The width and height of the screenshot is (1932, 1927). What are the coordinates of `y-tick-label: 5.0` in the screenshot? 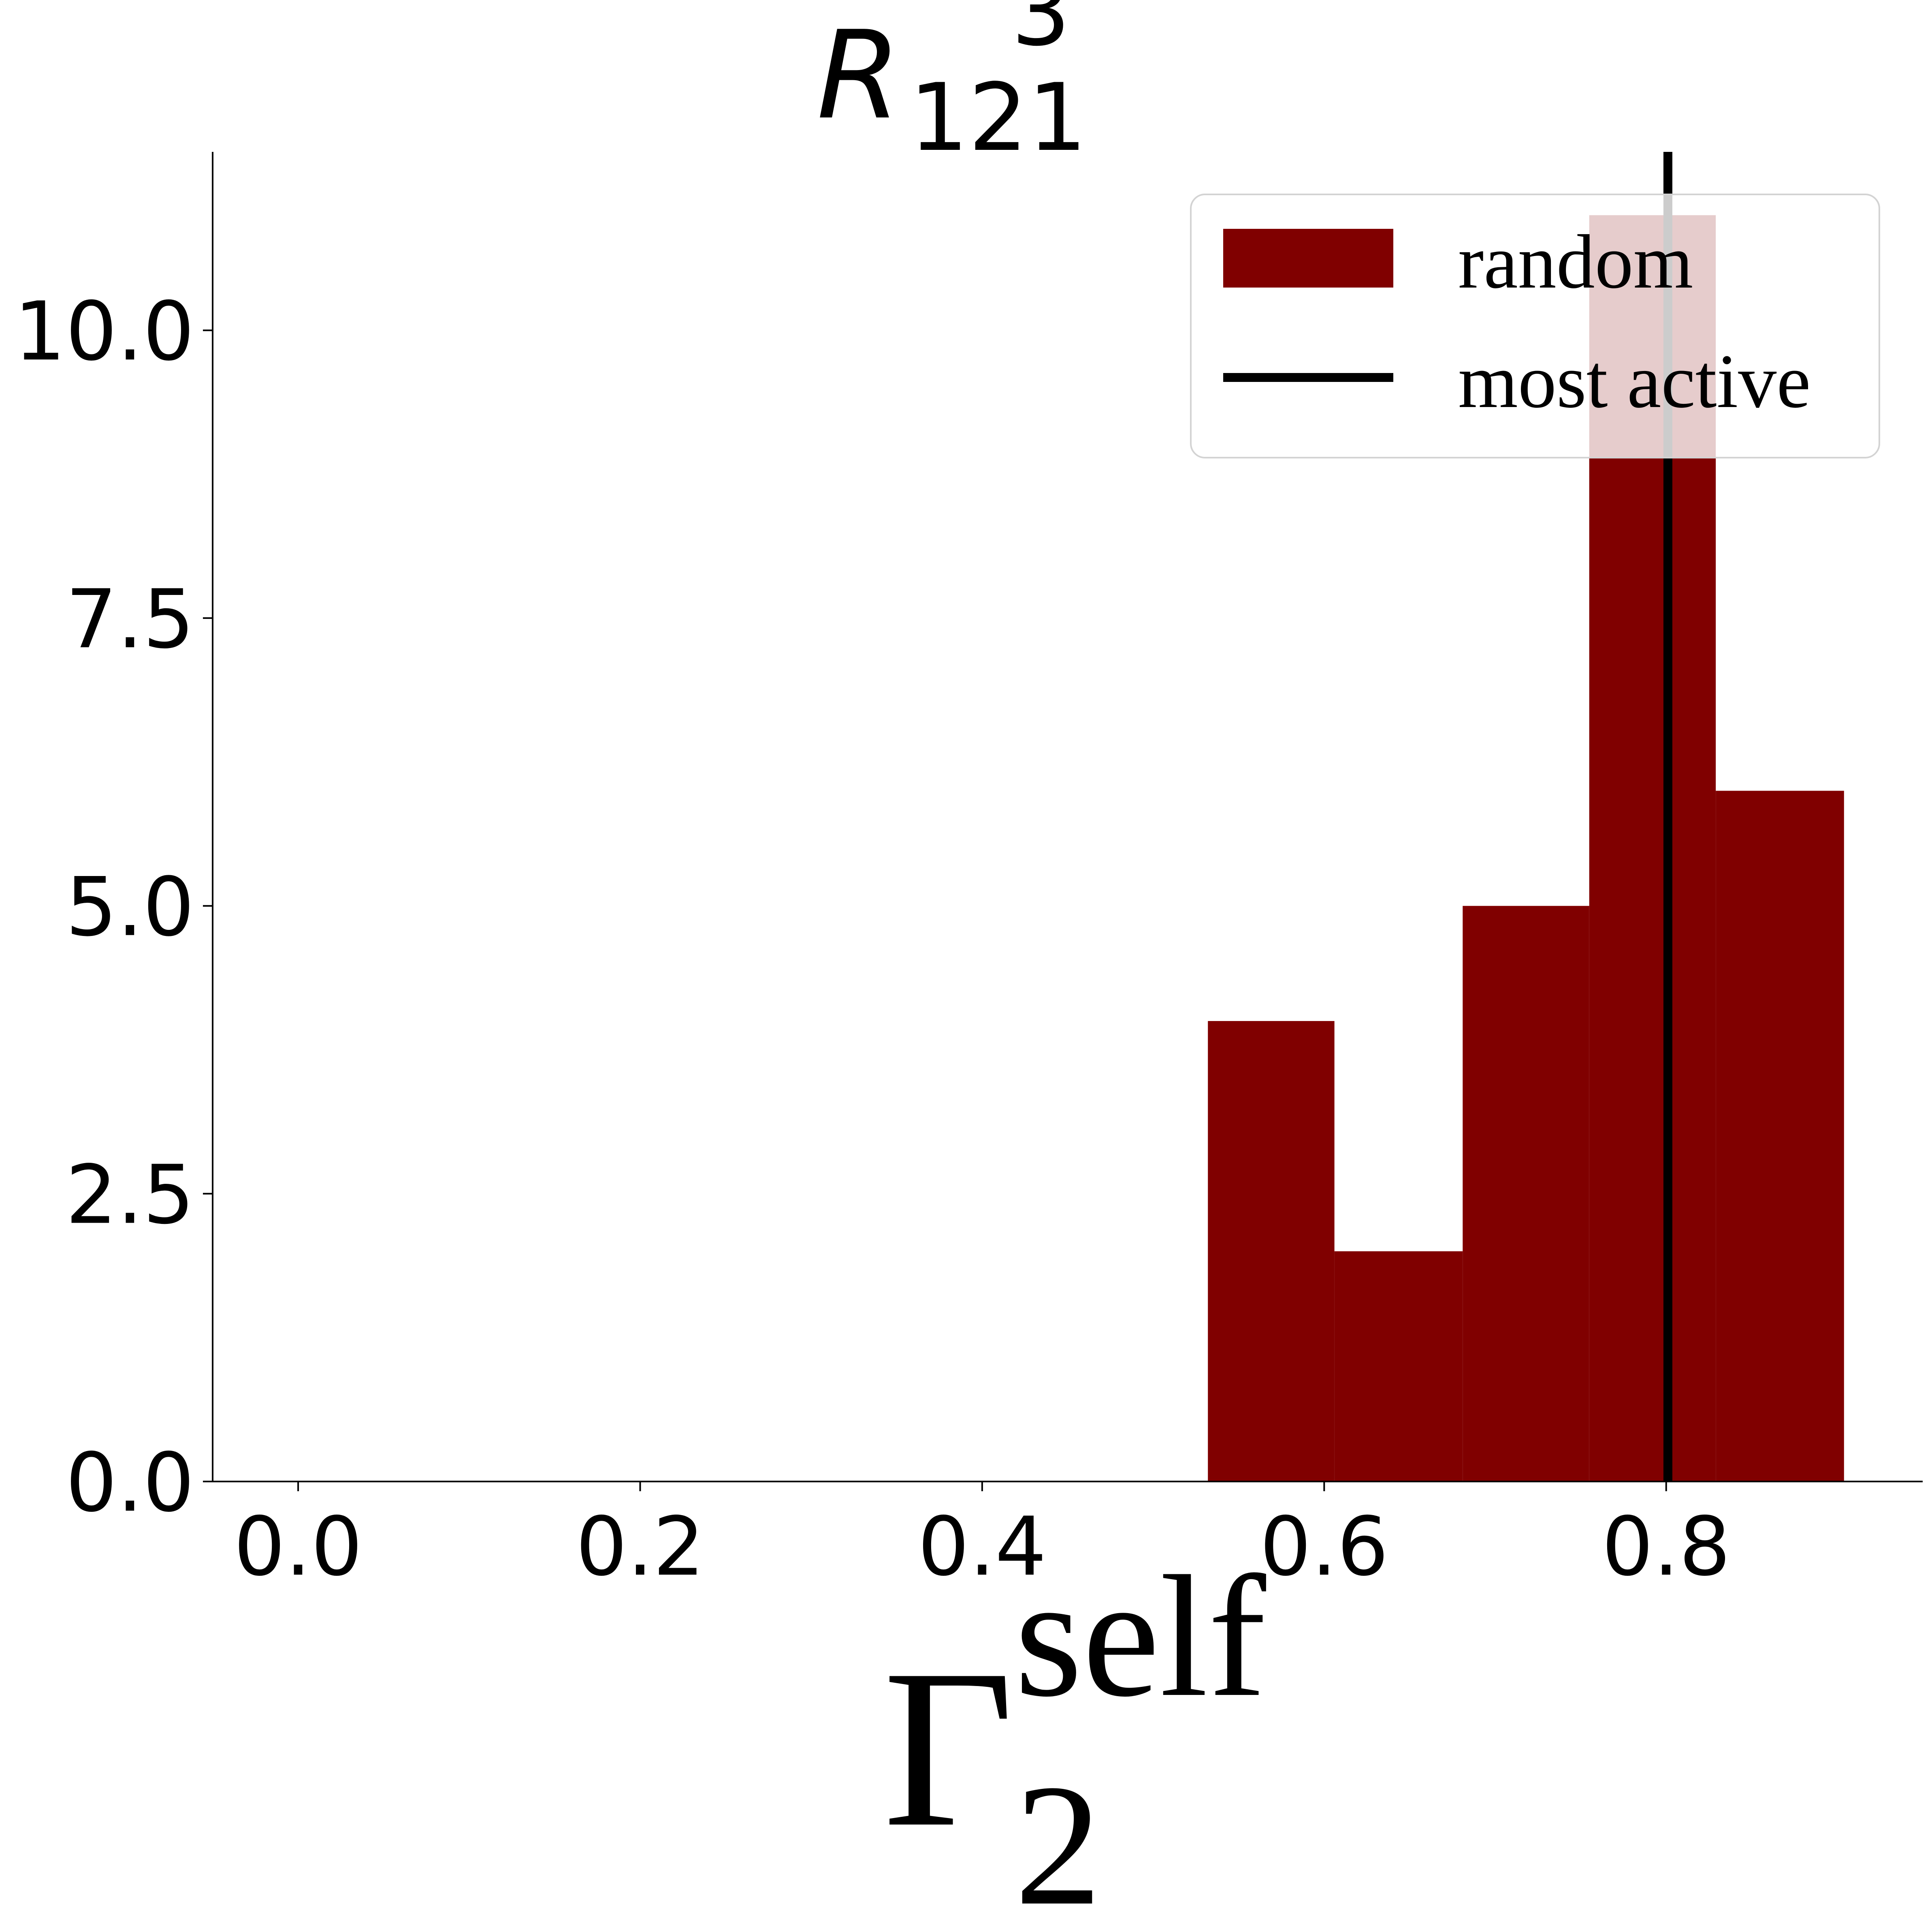 It's located at (130, 907).